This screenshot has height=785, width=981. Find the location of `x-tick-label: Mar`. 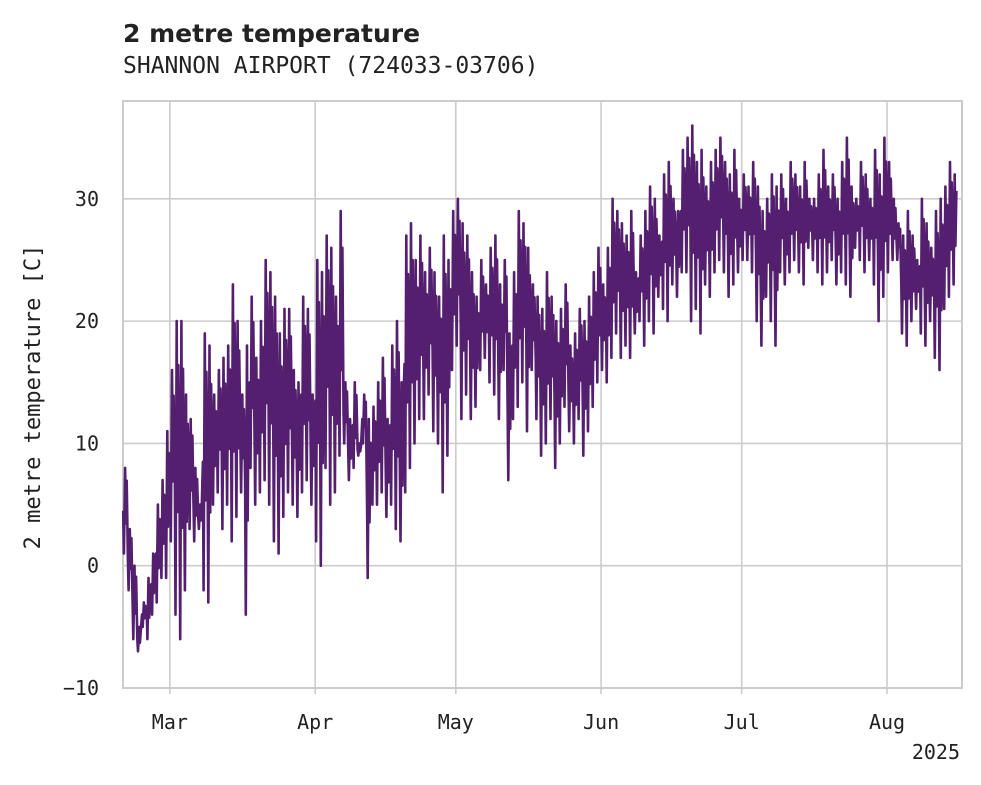

x-tick-label: Mar is located at coordinates (170, 722).